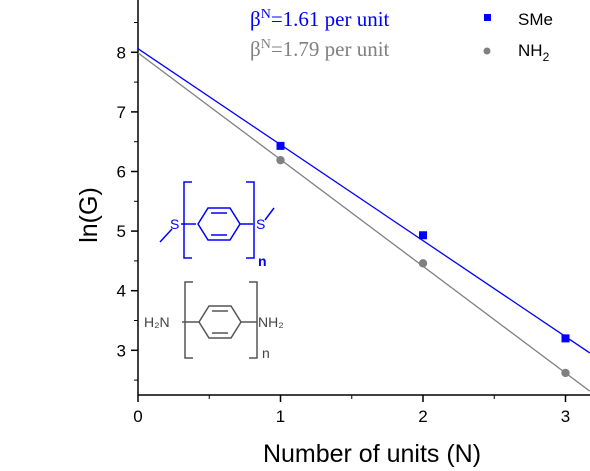 The width and height of the screenshot is (590, 471). What do you see at coordinates (372, 454) in the screenshot?
I see `x-axis-title: Number of units (N)` at bounding box center [372, 454].